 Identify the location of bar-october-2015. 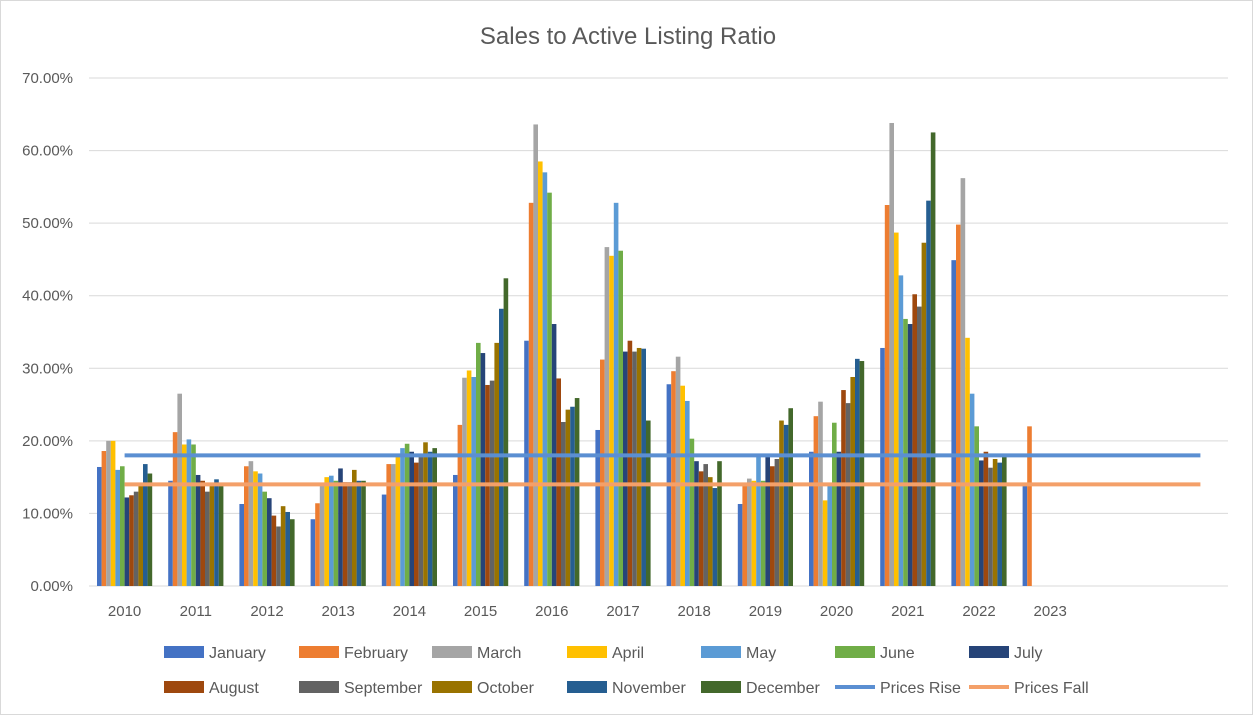
(496, 464).